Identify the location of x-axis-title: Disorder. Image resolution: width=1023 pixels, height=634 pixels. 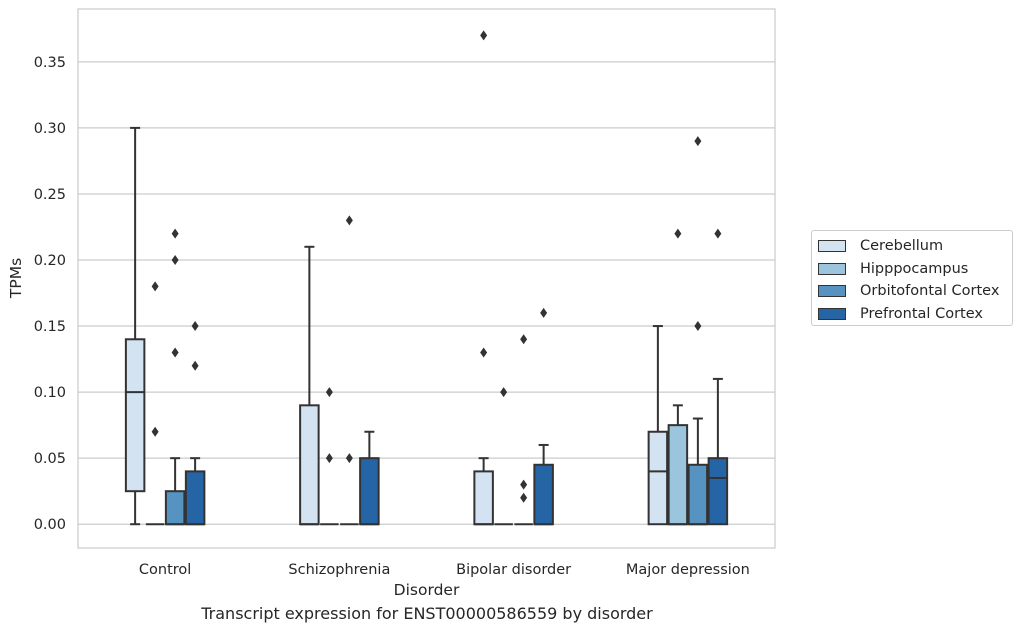
(427, 590).